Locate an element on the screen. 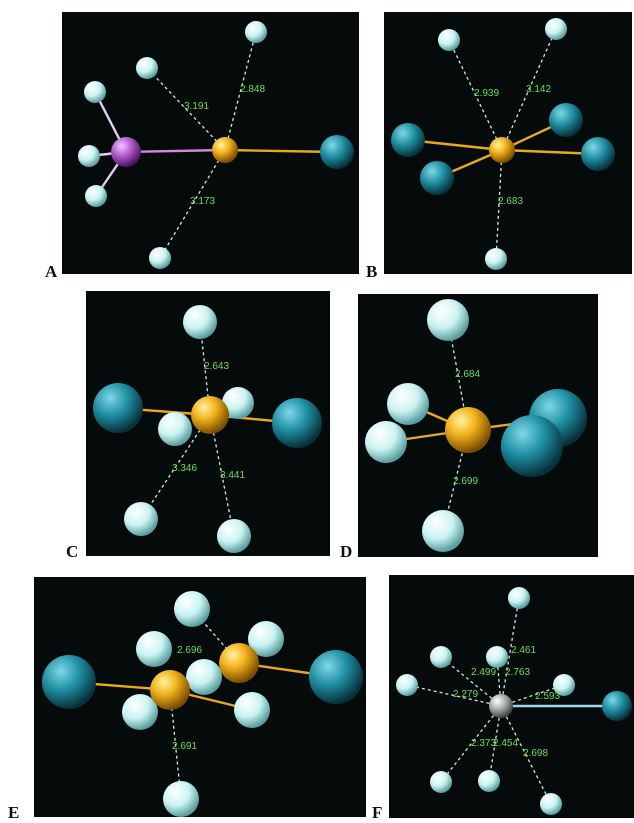 The width and height of the screenshot is (634, 823). distance-label: 3.441 is located at coordinates (232, 475).